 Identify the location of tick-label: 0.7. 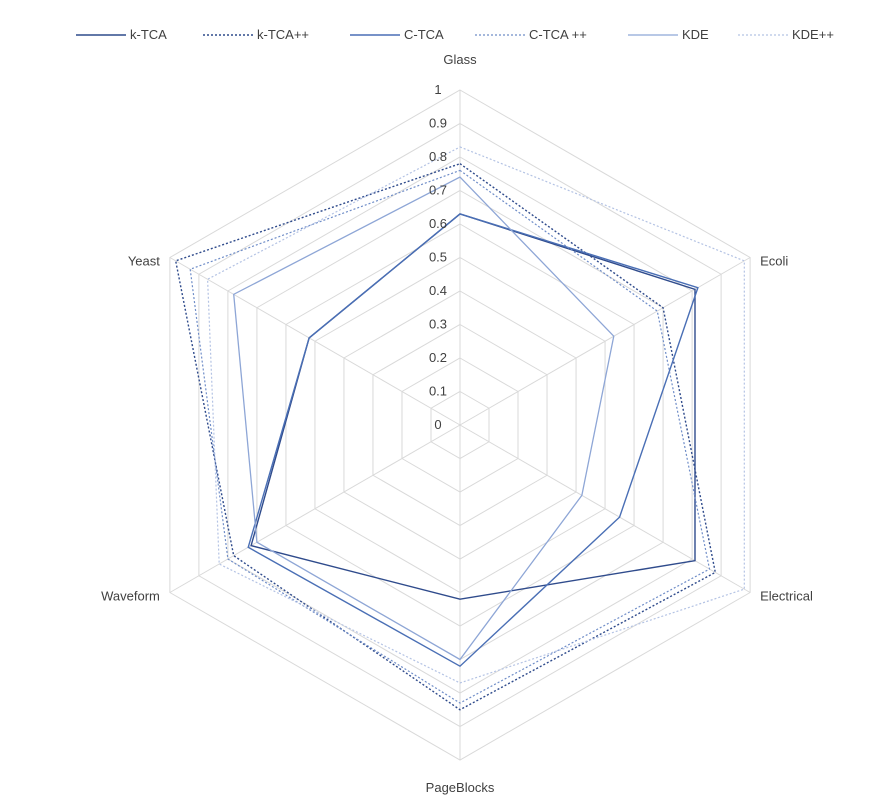
(438, 190).